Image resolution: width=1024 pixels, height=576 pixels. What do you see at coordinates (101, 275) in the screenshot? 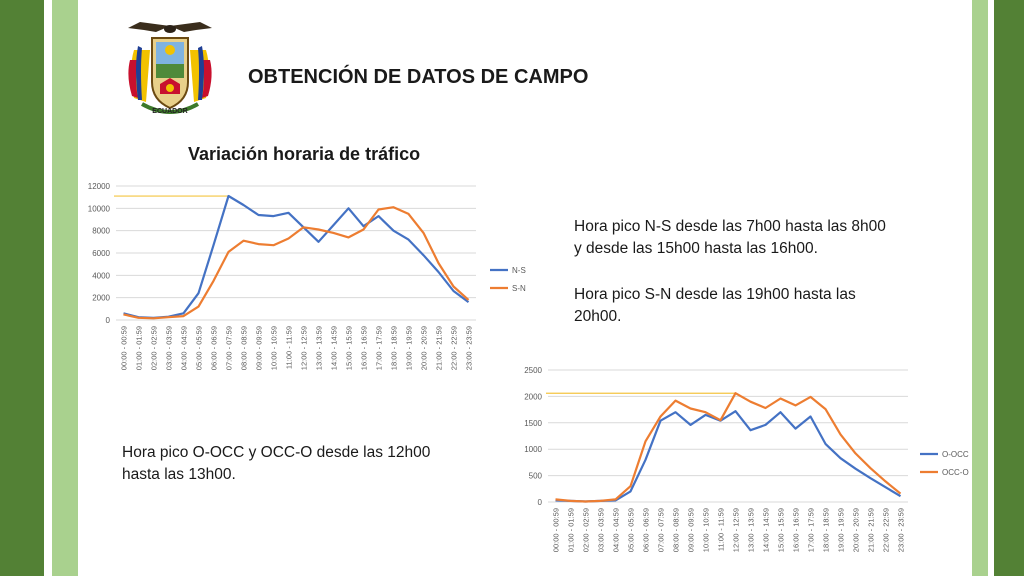
I see `y-tick-label: 4000` at bounding box center [101, 275].